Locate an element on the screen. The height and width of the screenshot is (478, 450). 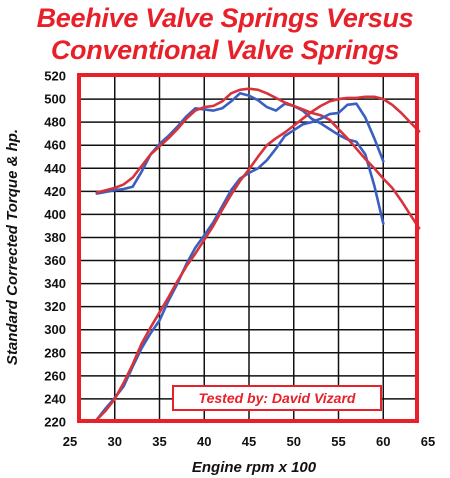
annotation-text: Tested by: David Vizard is located at coordinates (277, 398).